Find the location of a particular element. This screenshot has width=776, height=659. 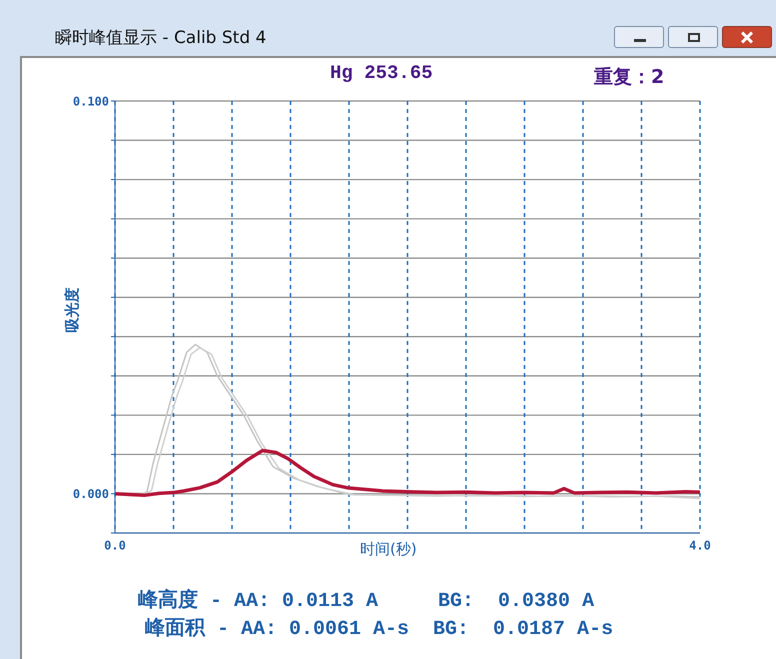

x-tick-label: 4.0 is located at coordinates (700, 545).